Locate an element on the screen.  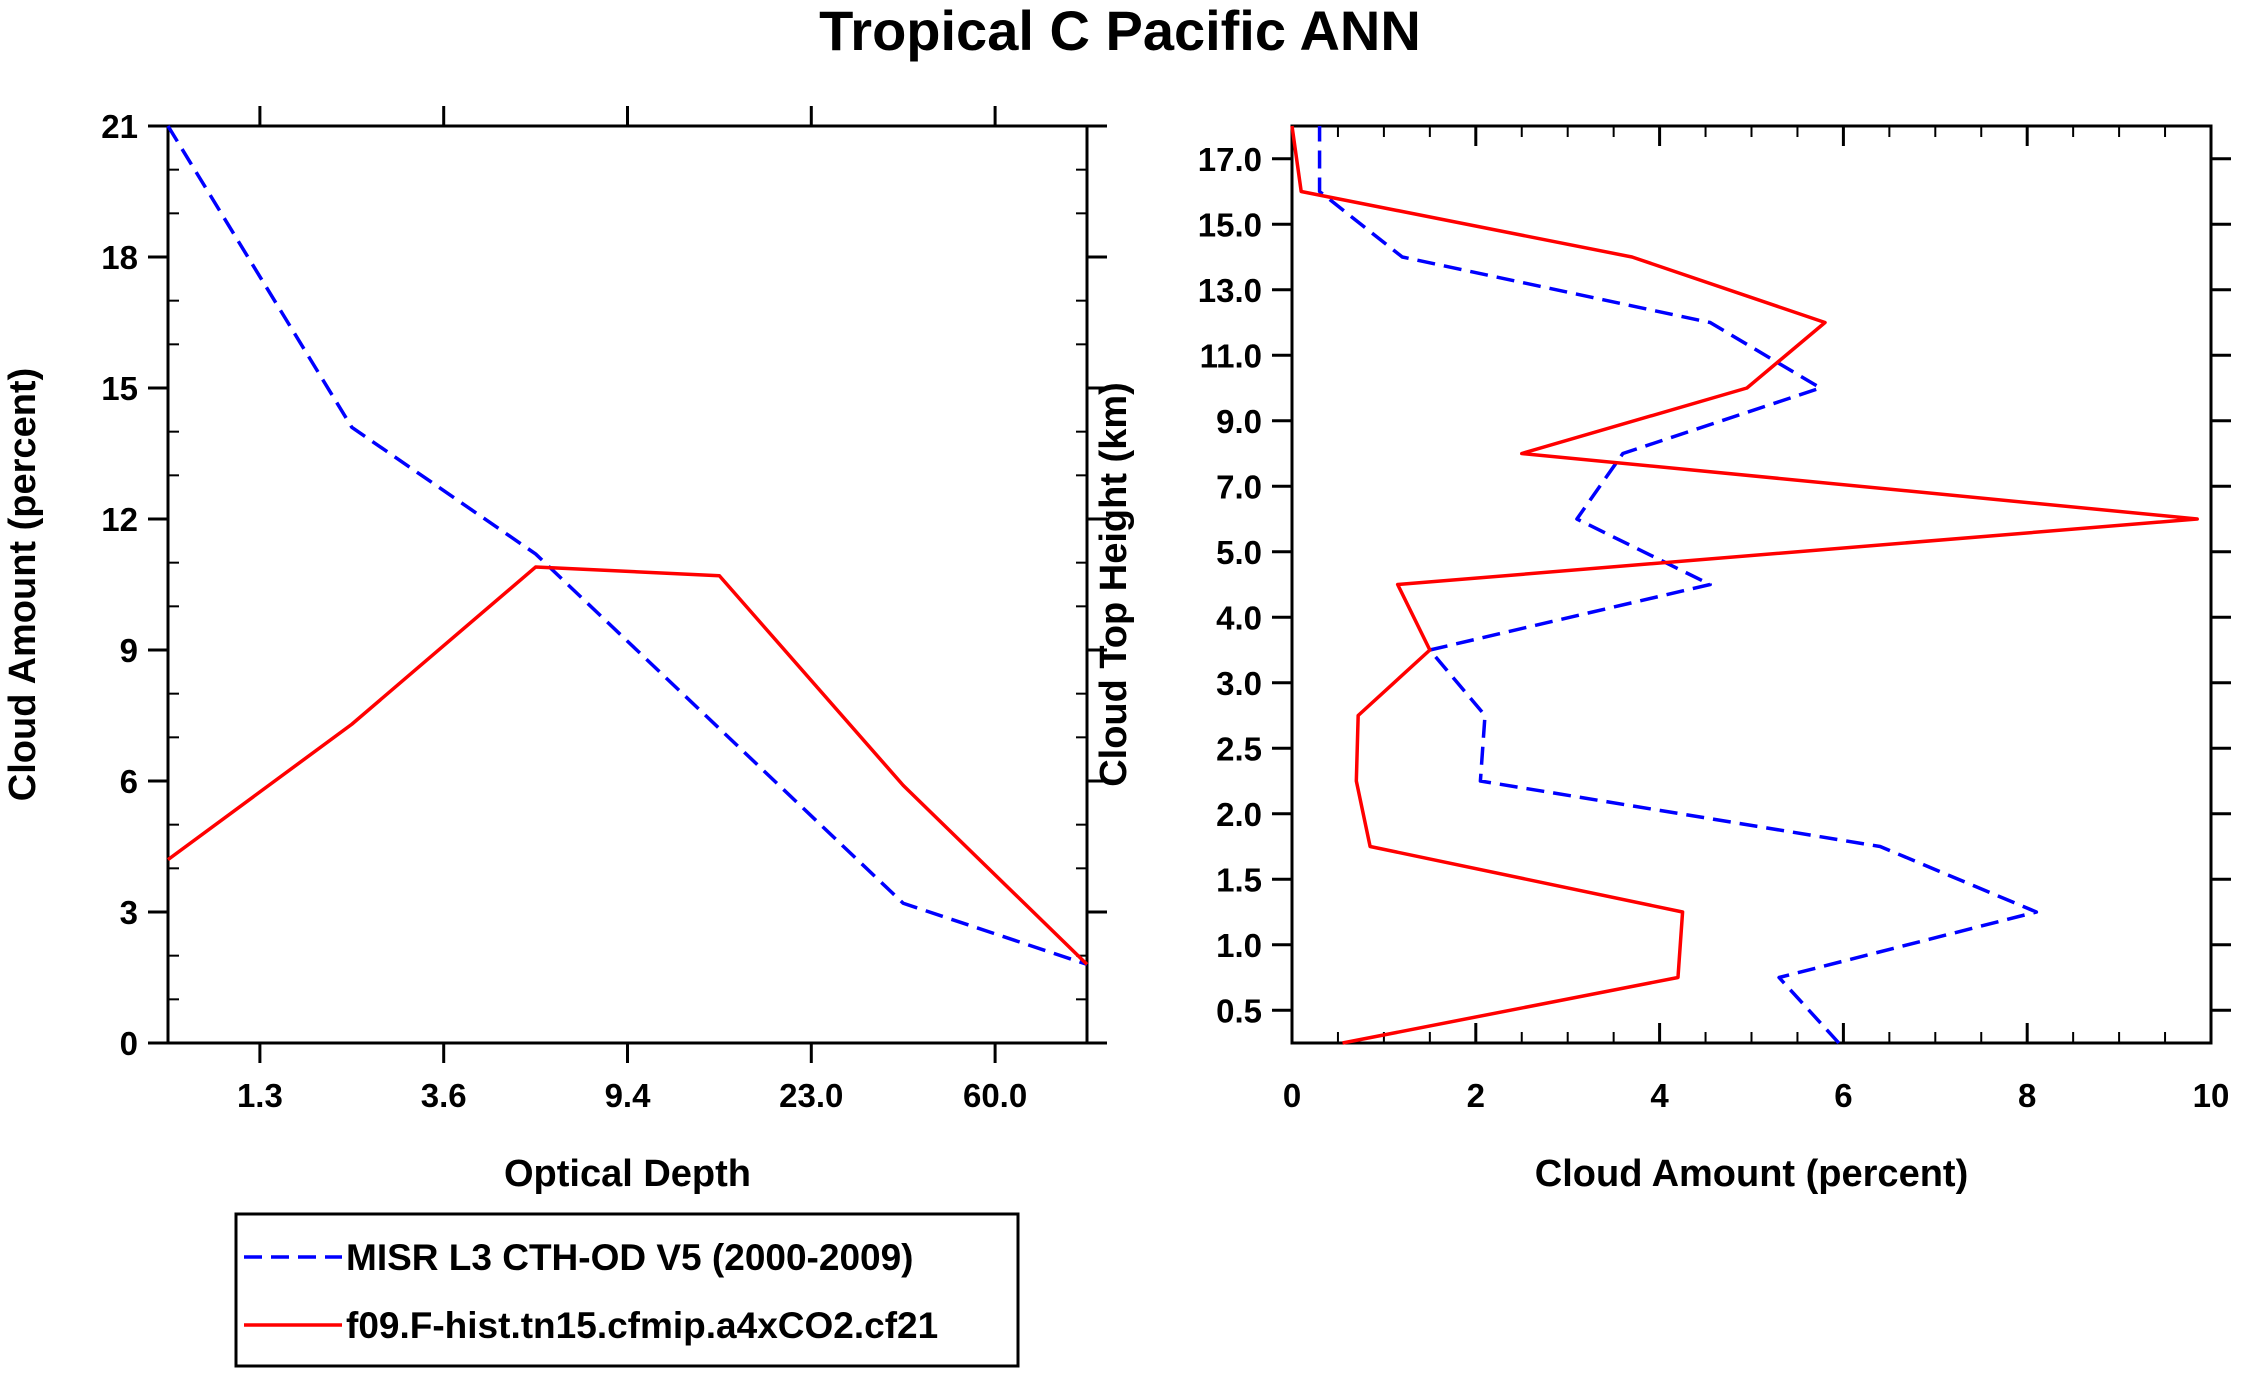
x-tick-label: 2 is located at coordinates (1476, 1095).